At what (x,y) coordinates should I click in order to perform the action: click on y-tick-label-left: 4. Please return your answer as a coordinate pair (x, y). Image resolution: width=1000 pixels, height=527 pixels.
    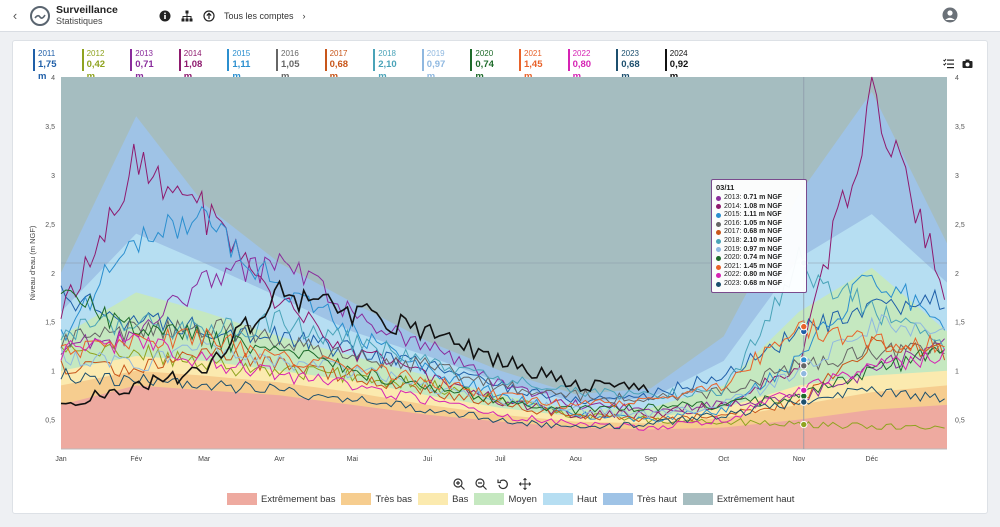
    Looking at the image, I should click on (53, 78).